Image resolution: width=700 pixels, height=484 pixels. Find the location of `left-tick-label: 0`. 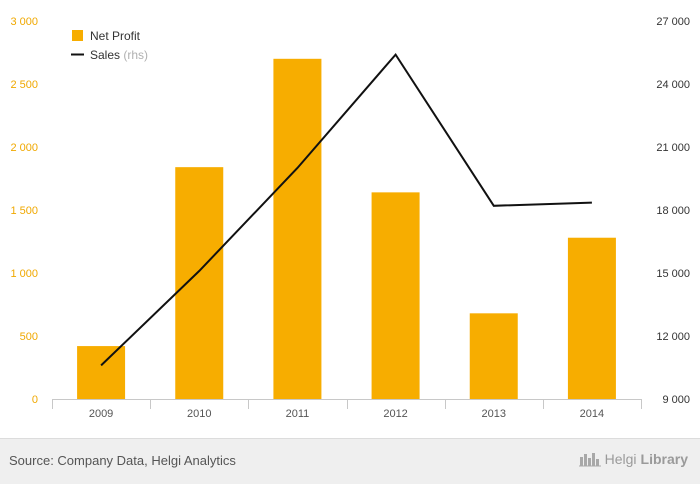

left-tick-label: 0 is located at coordinates (35, 400).